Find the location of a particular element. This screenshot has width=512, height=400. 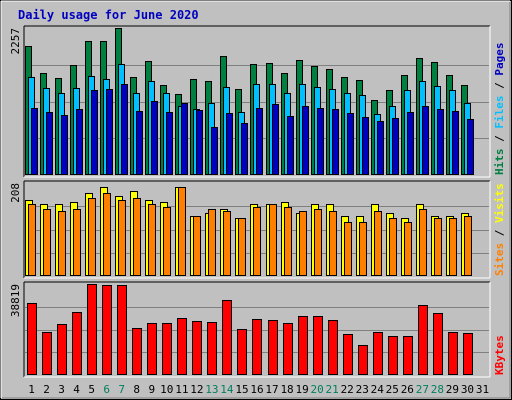

x-tick-label-day-22: 22 is located at coordinates (347, 389).